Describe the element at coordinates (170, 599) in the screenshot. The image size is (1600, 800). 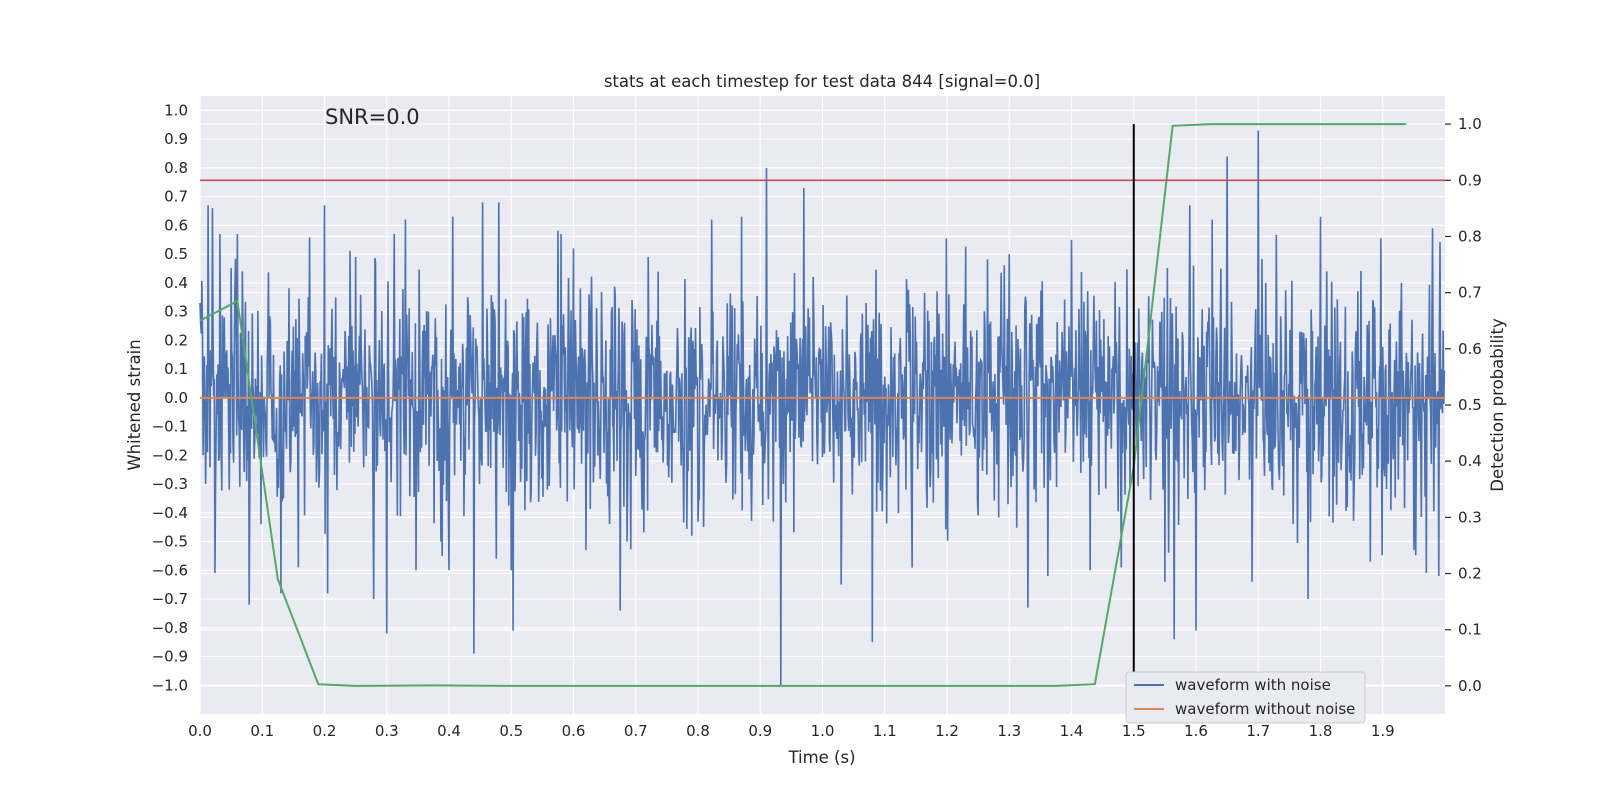
I see `y-left-tick-label: −0.7` at that location.